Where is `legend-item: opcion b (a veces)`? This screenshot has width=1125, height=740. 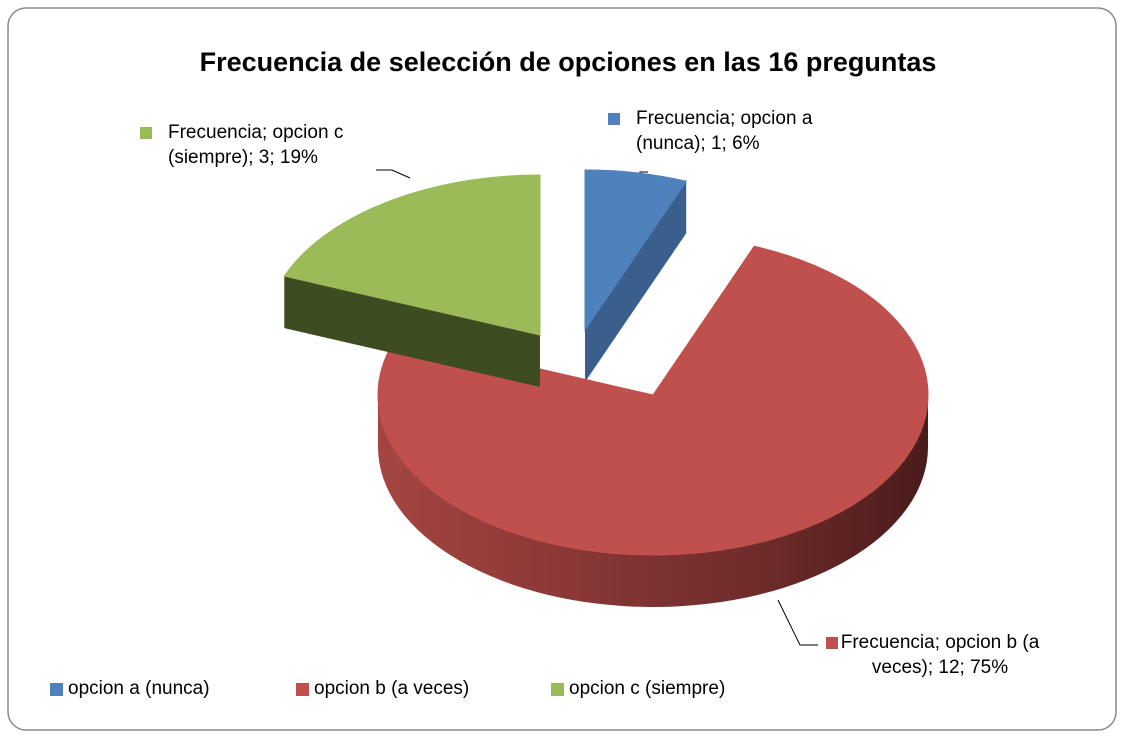 legend-item: opcion b (a veces) is located at coordinates (382, 689).